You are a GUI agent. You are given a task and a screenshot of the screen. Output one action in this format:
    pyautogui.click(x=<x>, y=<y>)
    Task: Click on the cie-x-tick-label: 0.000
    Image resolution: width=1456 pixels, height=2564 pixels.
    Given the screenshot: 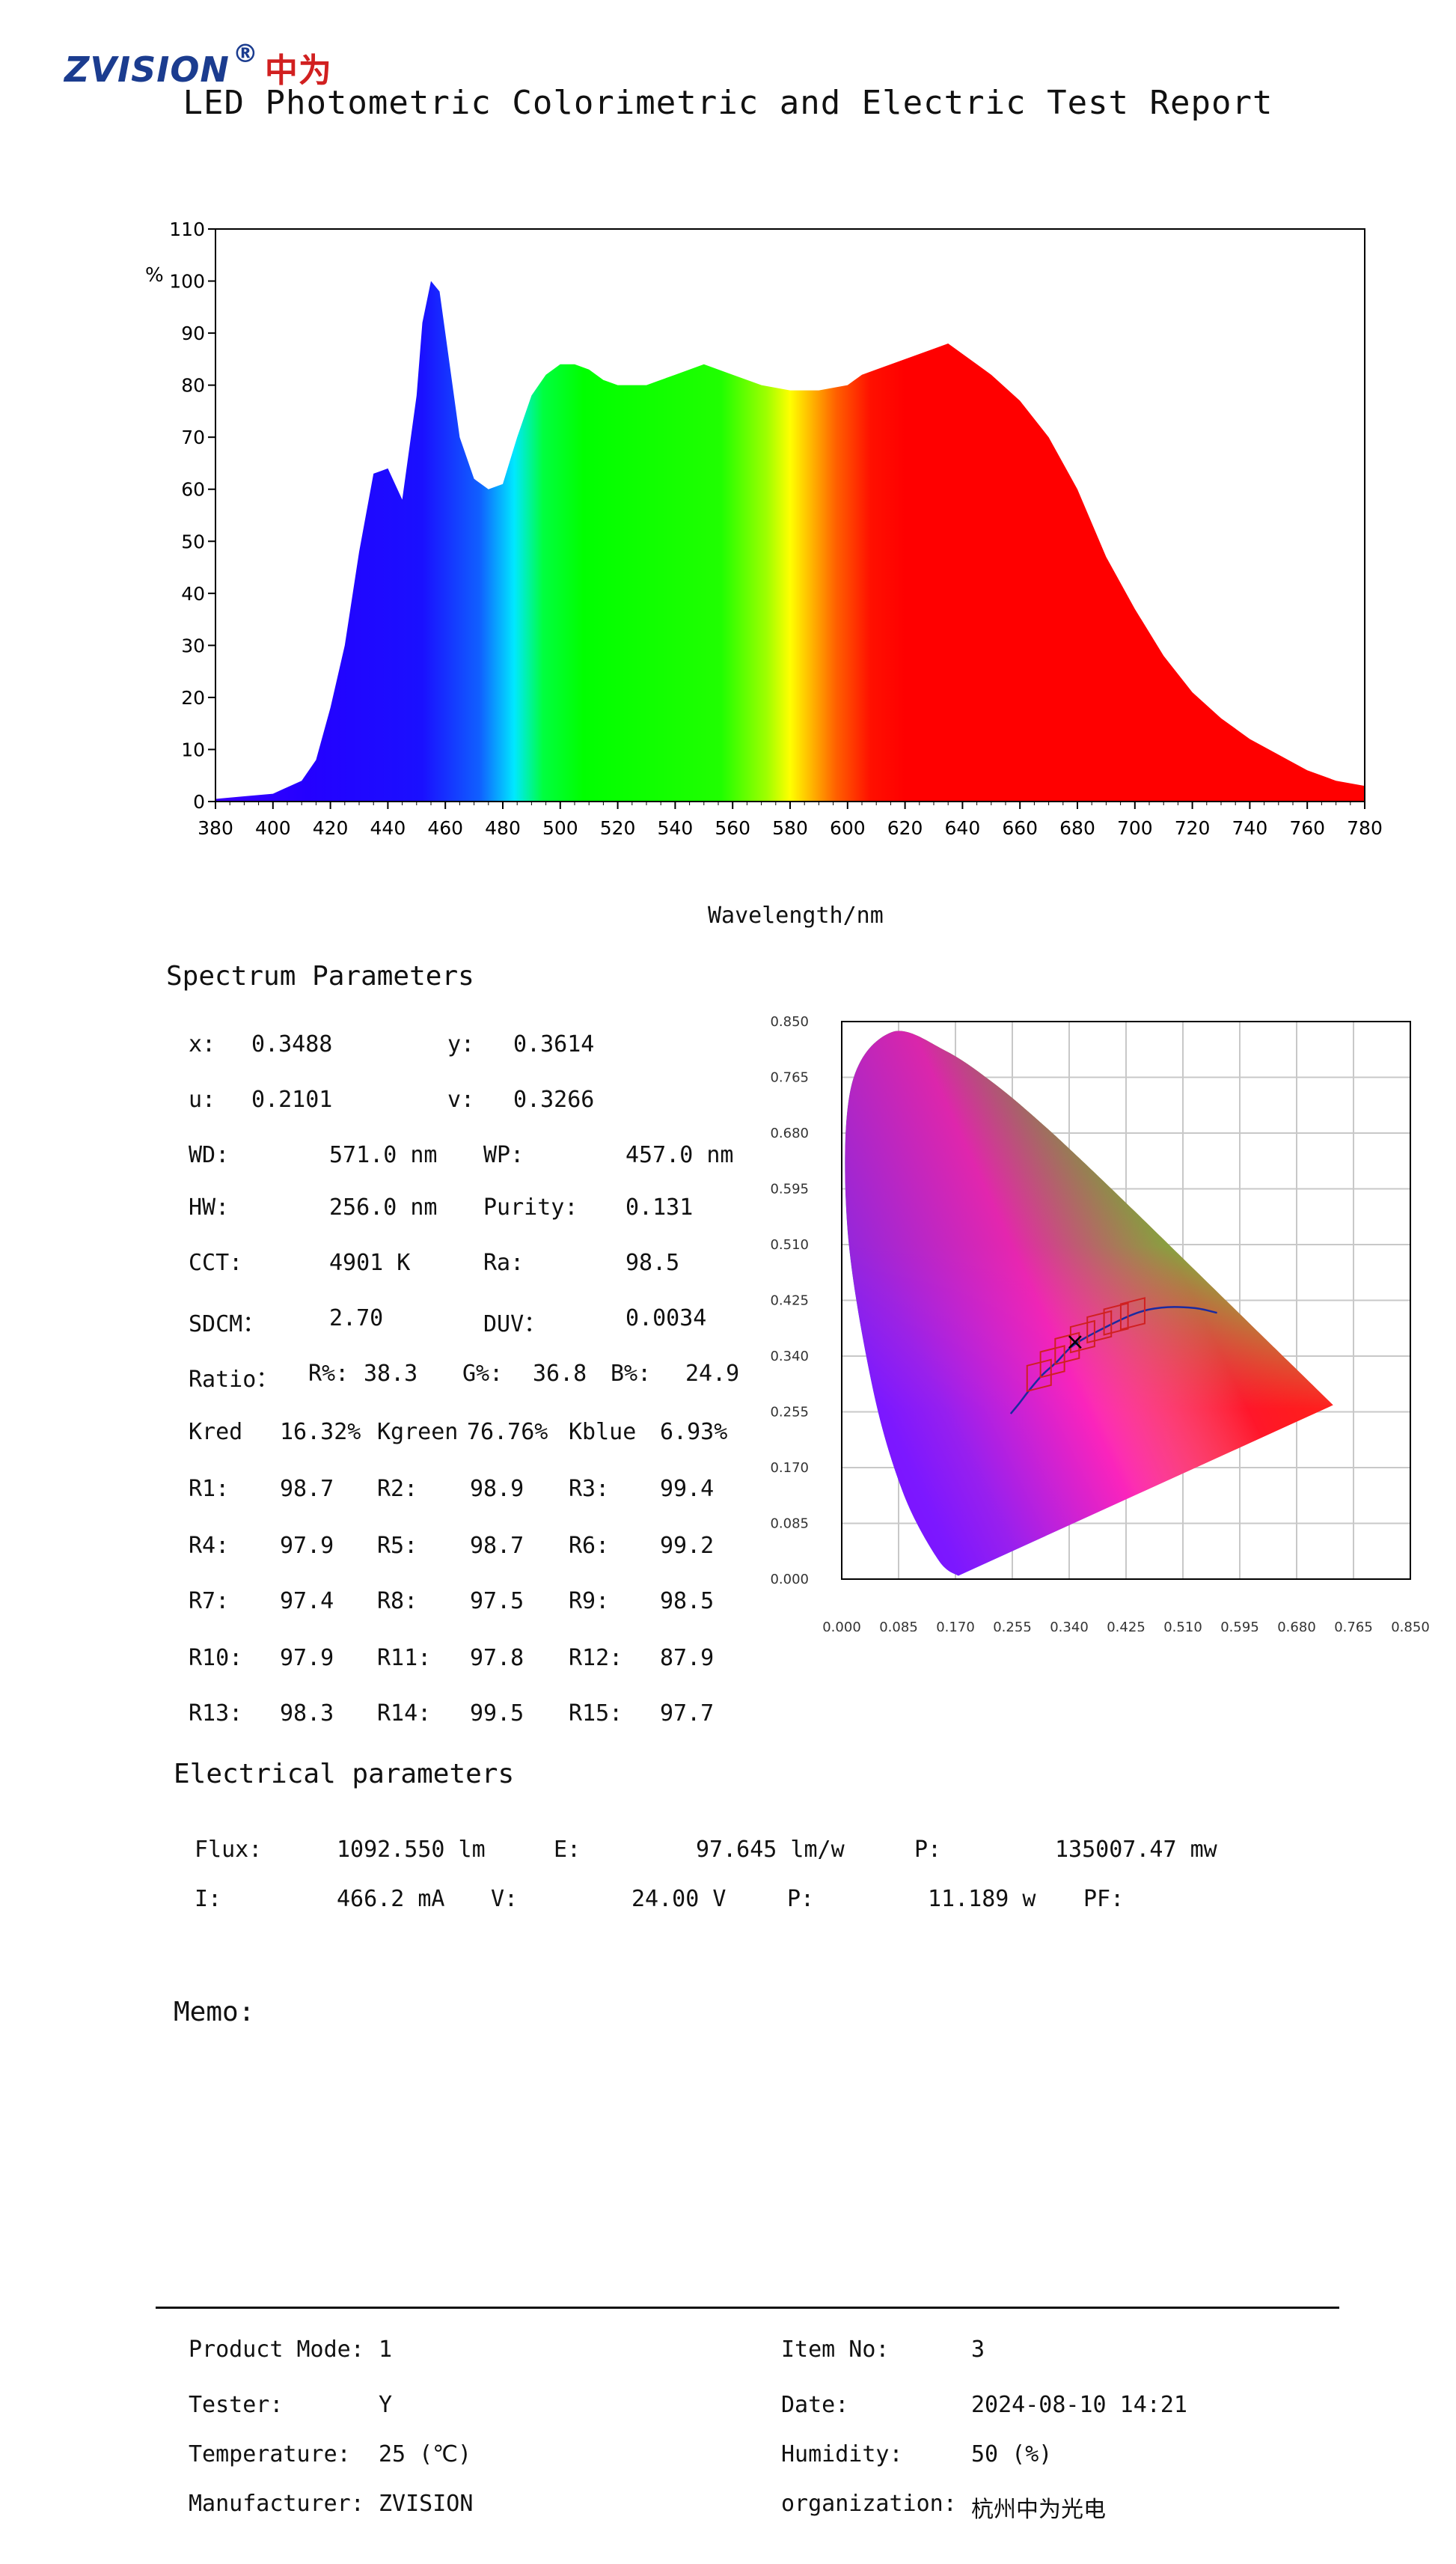 What is the action you would take?
    pyautogui.click(x=841, y=1626)
    